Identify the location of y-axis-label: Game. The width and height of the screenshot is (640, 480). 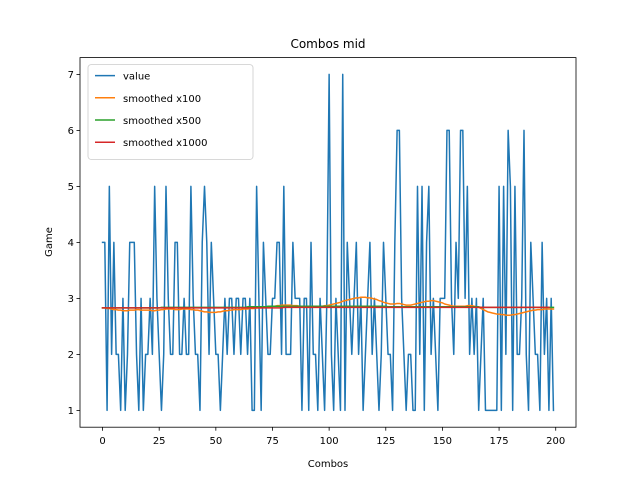
(49, 242).